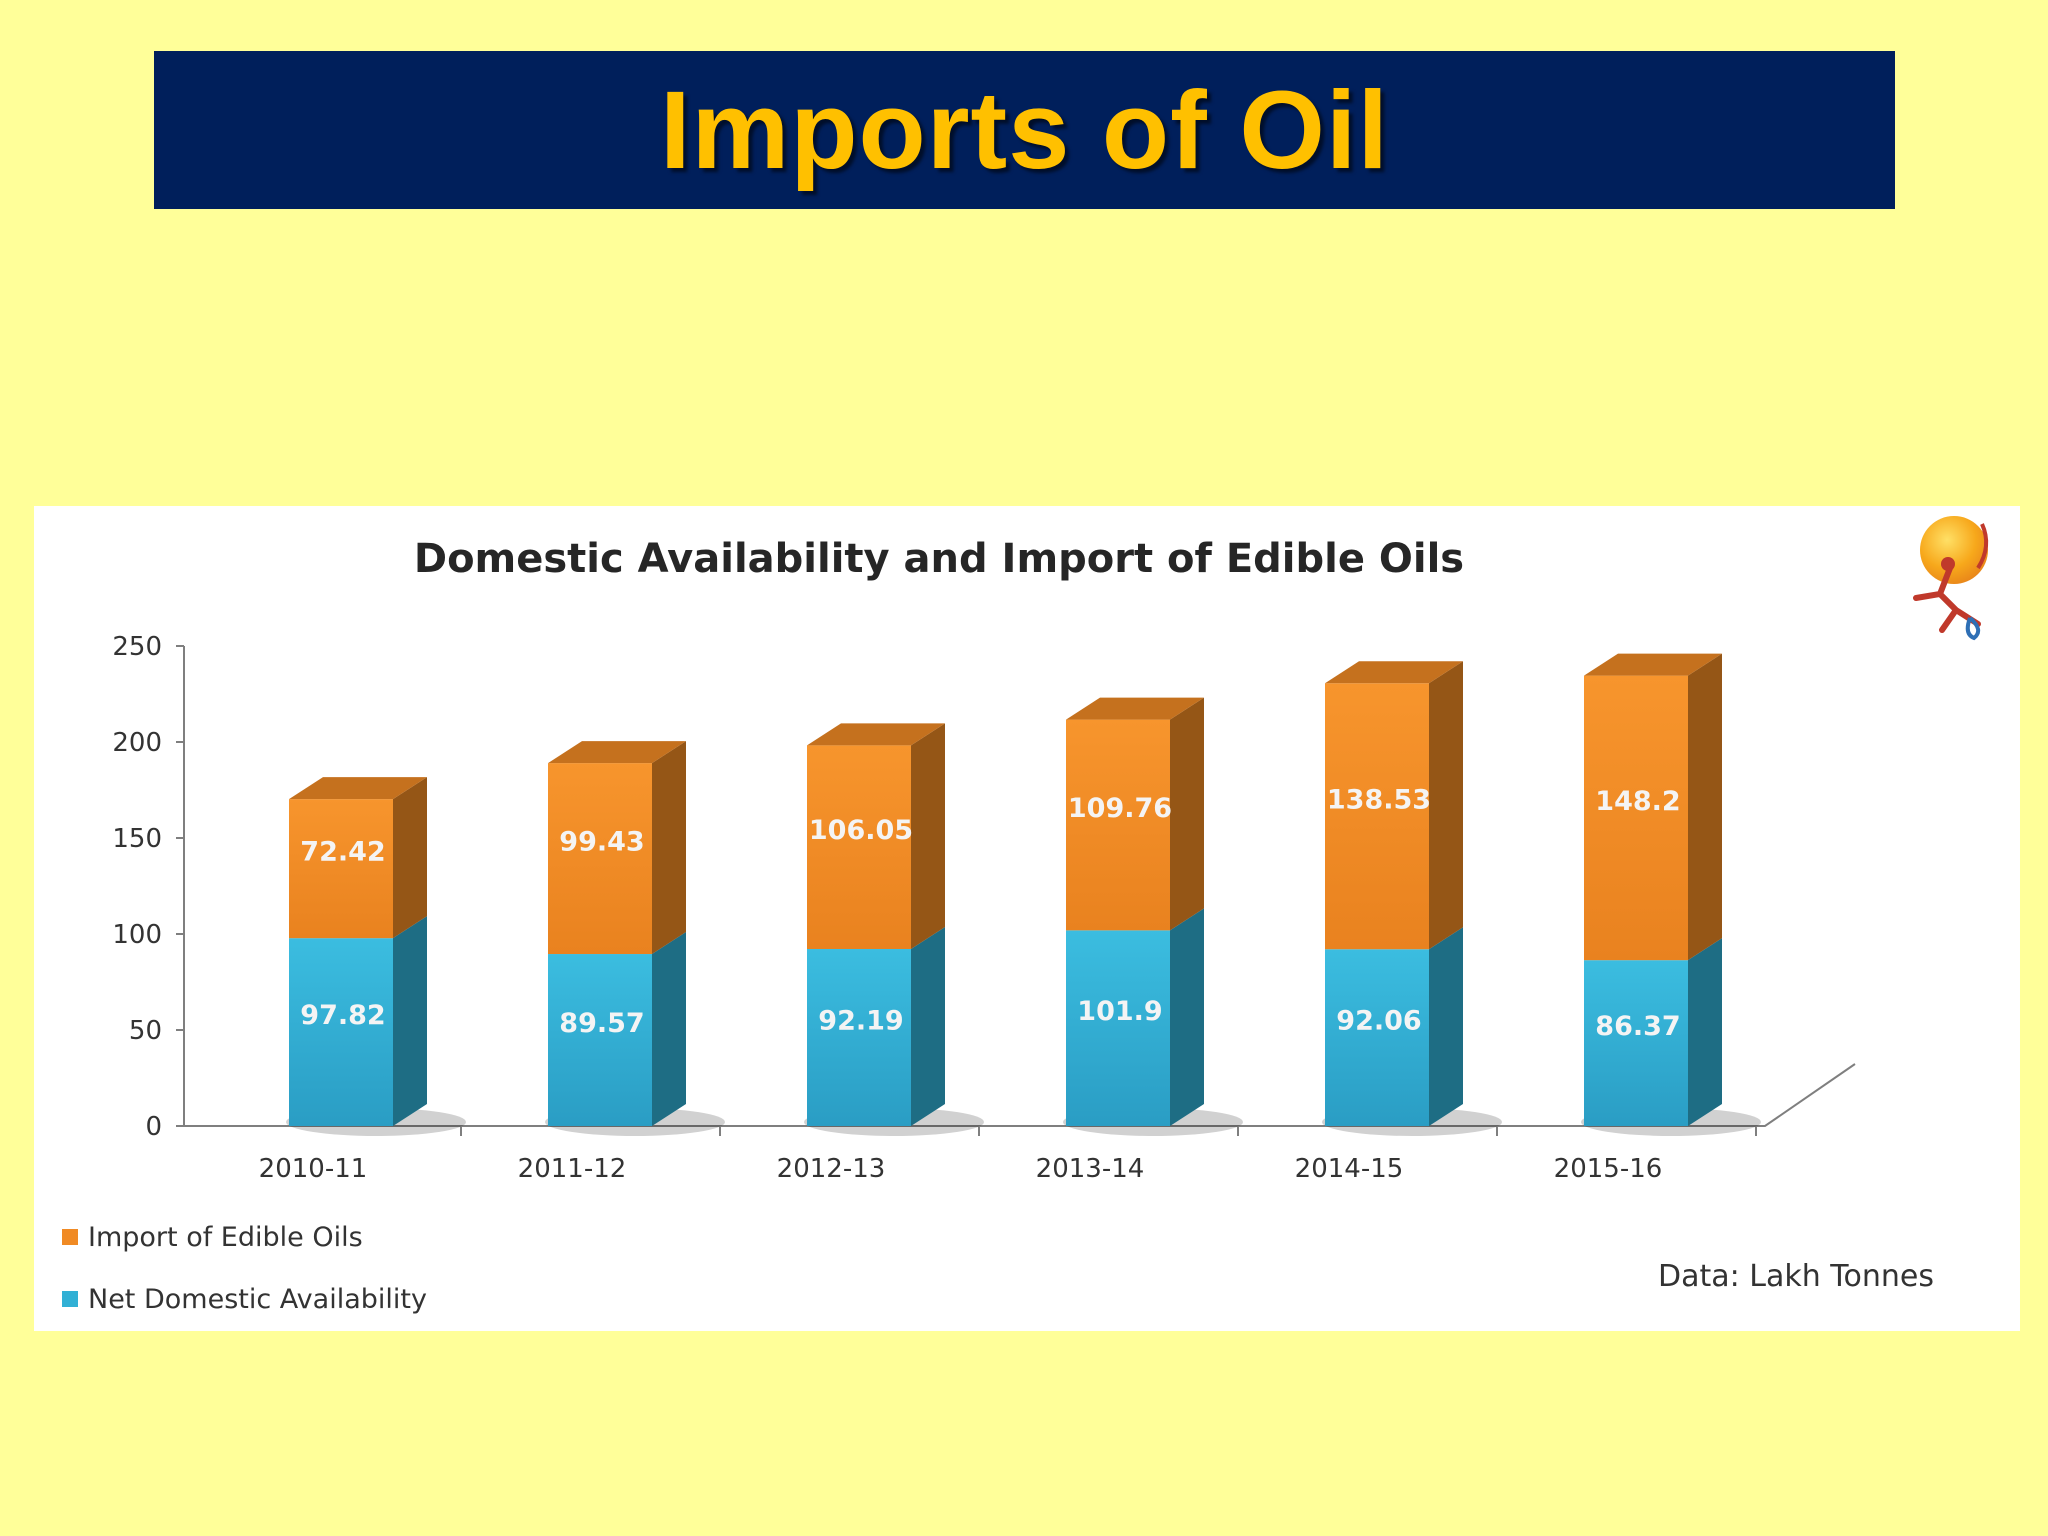 This screenshot has height=1536, width=2048. What do you see at coordinates (137, 839) in the screenshot?
I see `y-tick-label: 150` at bounding box center [137, 839].